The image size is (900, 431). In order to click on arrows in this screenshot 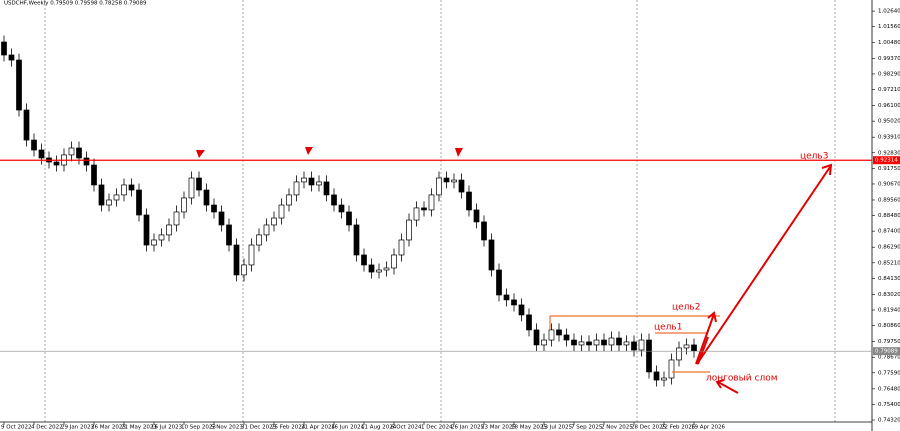, I will do `click(764, 278)`.